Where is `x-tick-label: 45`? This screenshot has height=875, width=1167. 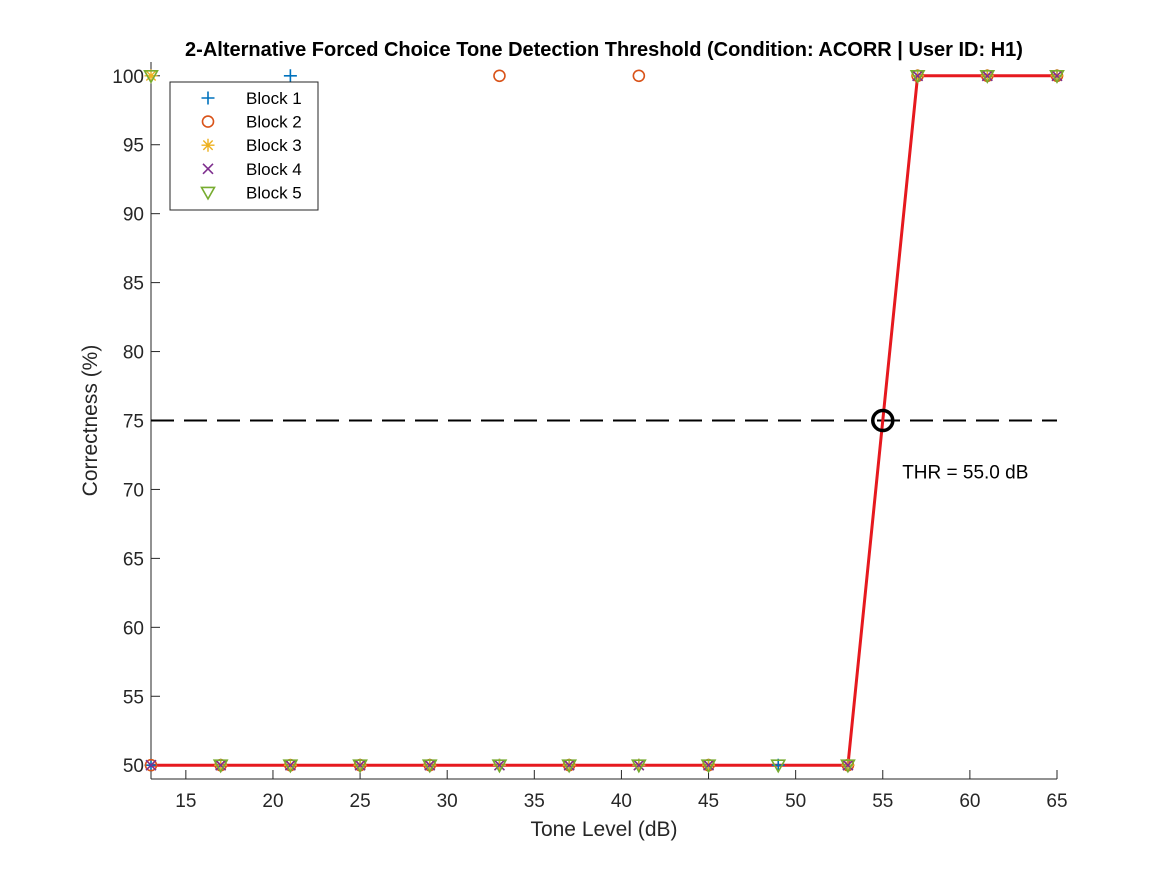 x-tick-label: 45 is located at coordinates (708, 801).